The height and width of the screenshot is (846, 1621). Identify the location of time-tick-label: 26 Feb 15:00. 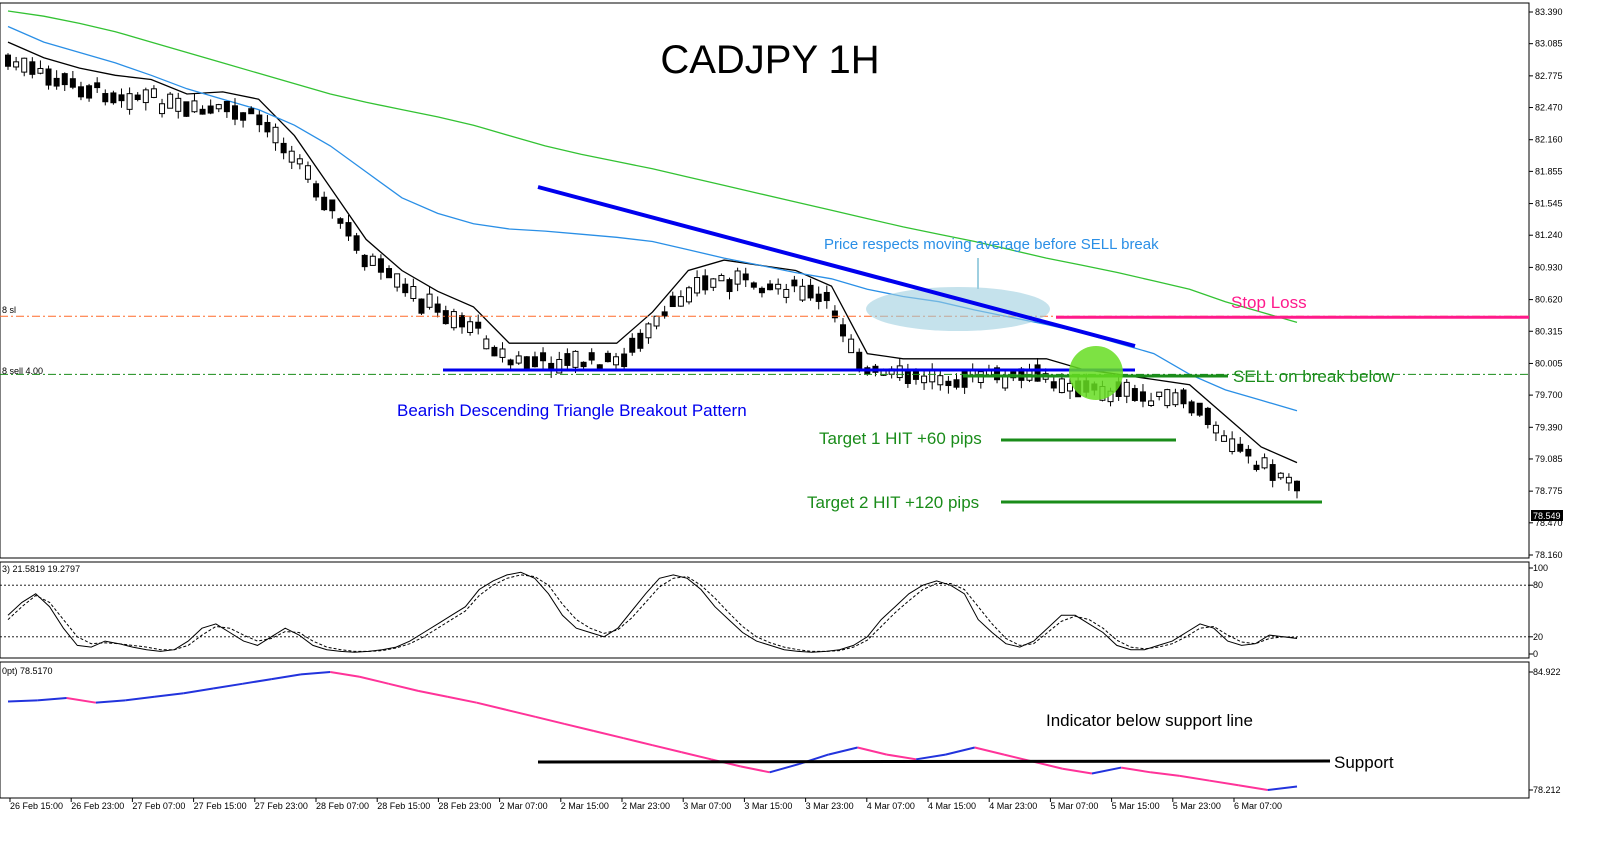
(36, 806).